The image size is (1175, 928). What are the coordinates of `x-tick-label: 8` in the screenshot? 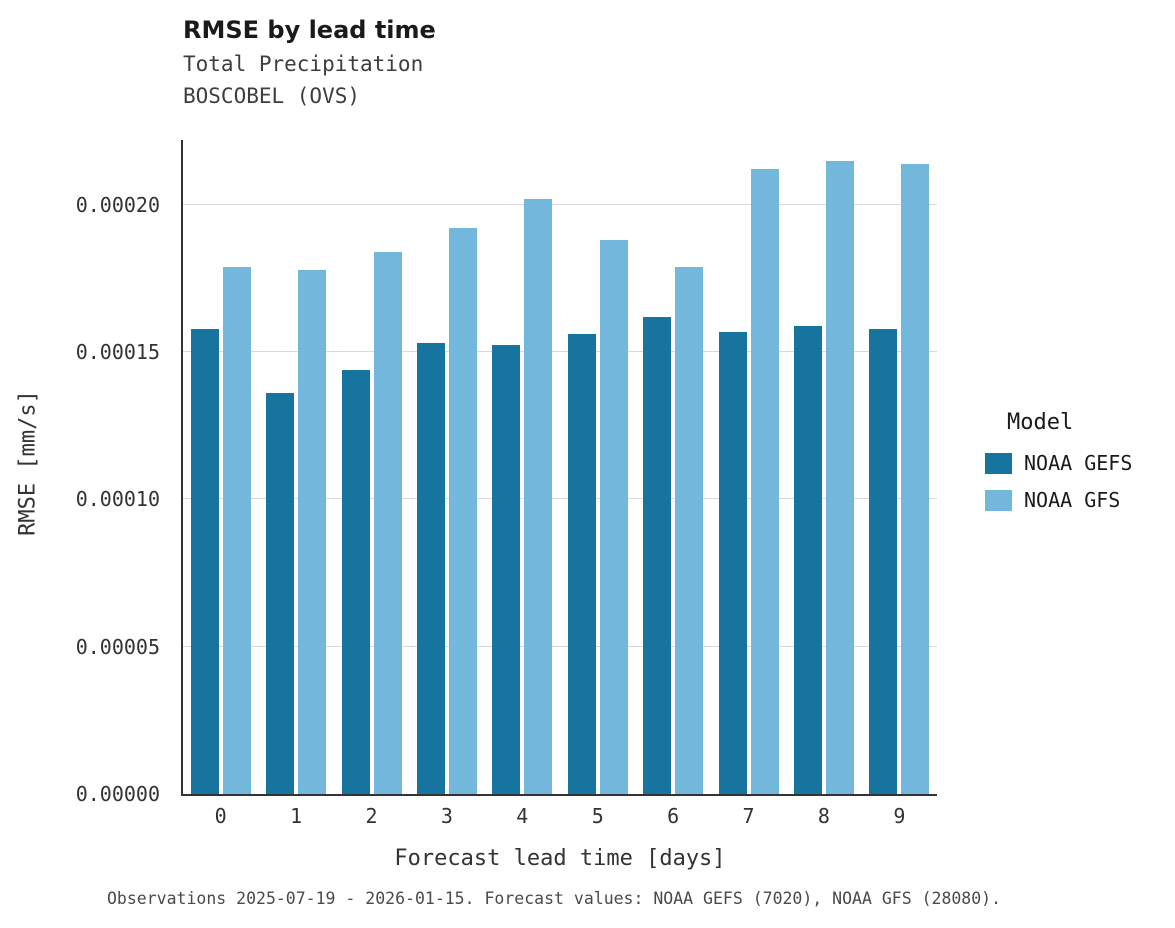 It's located at (823, 816).